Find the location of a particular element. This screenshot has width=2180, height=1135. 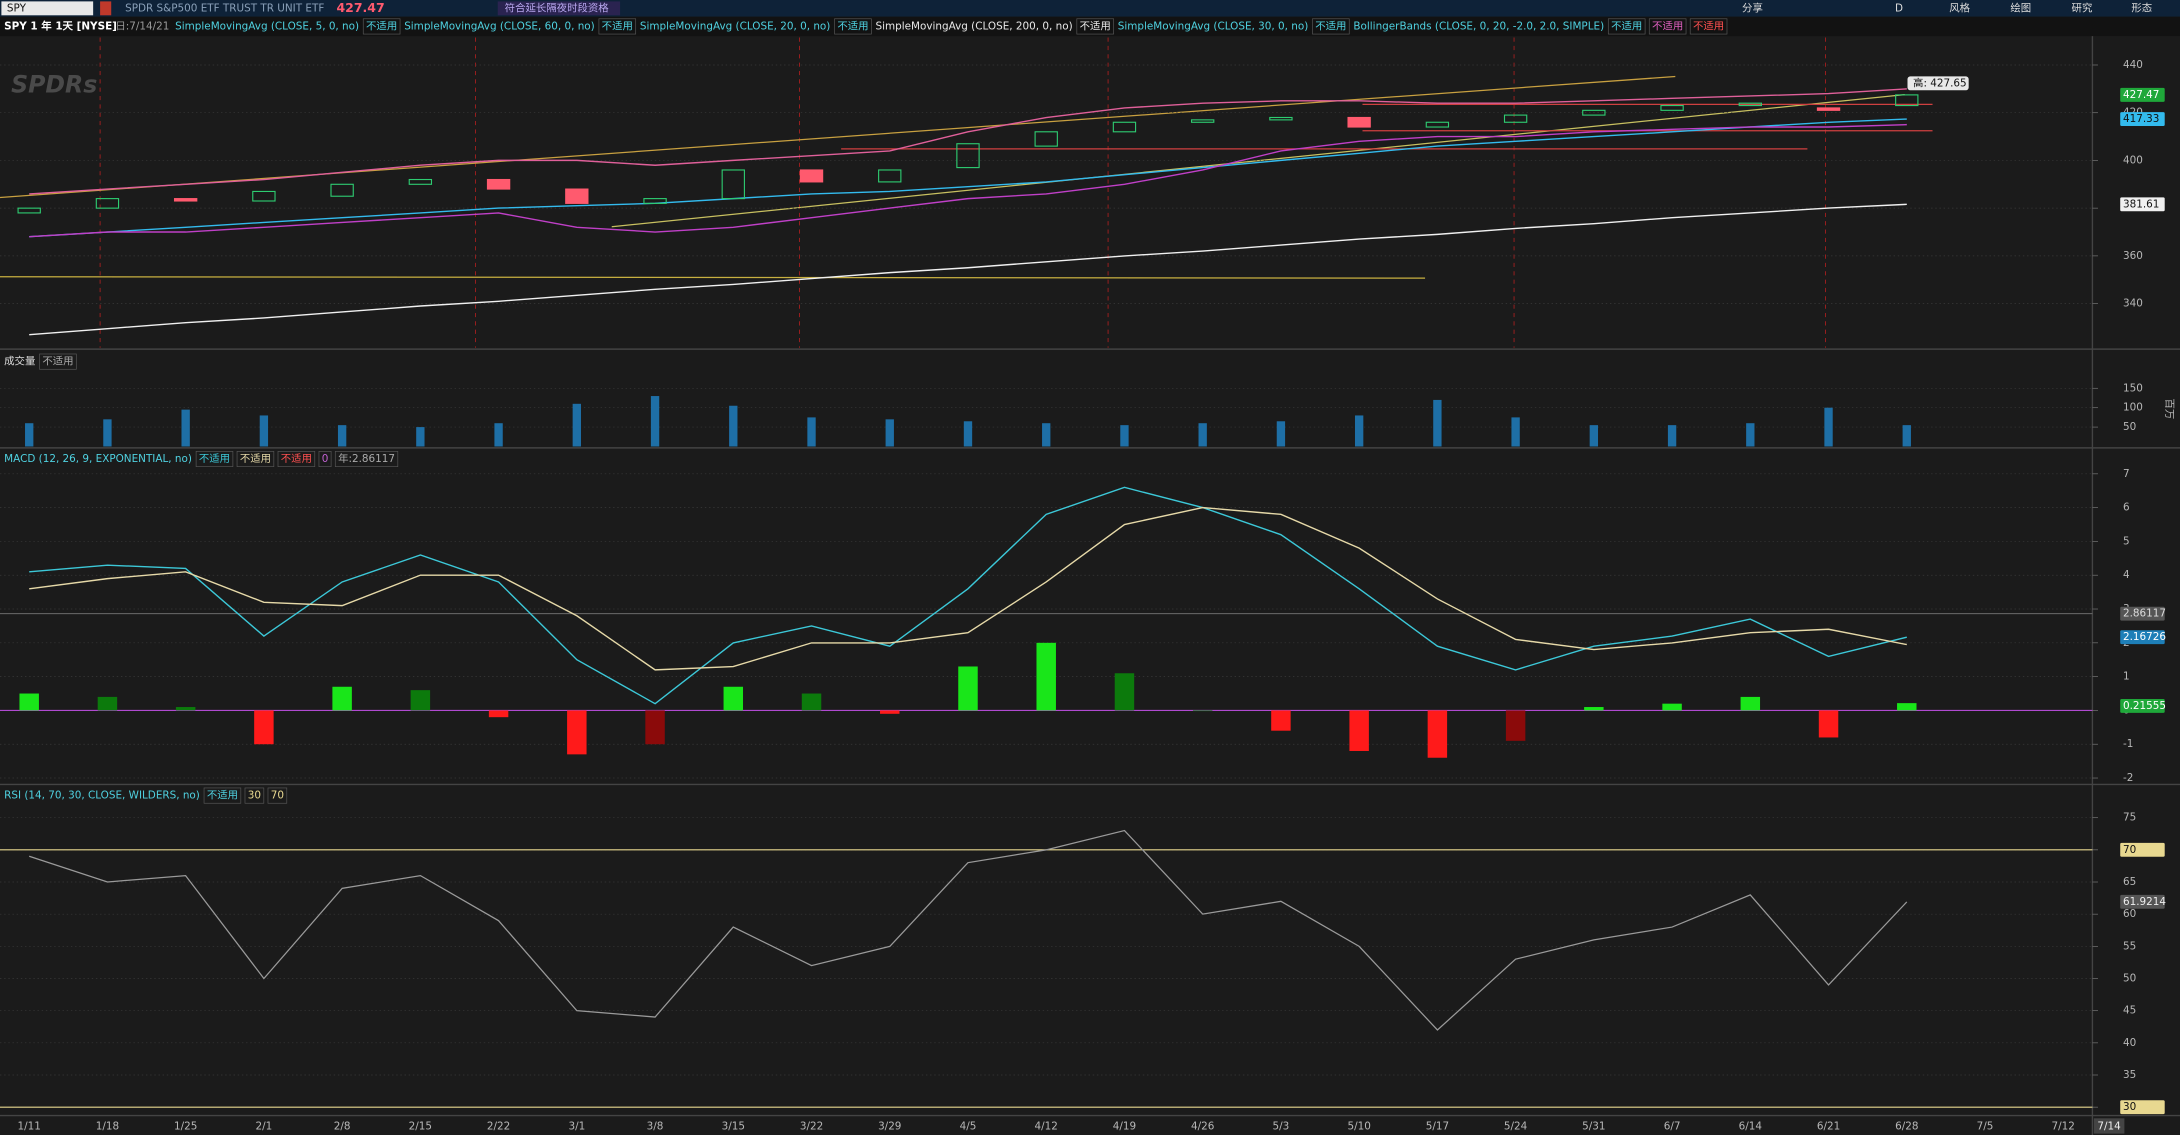

toolbar-action: 分享 is located at coordinates (1752, 7).